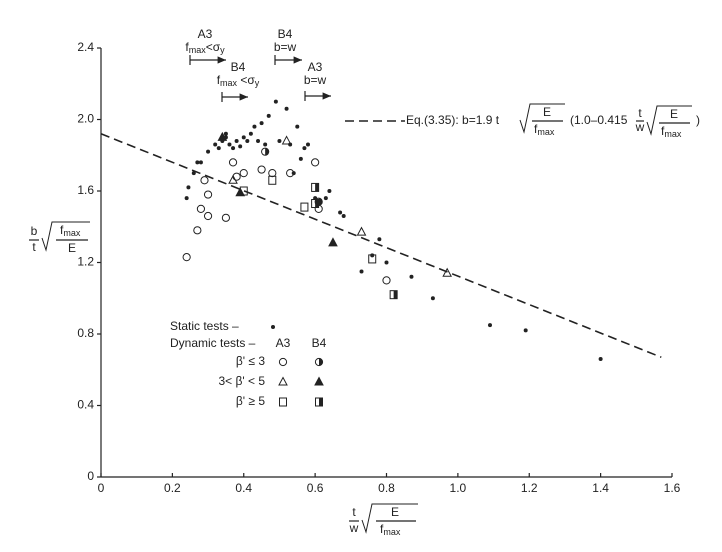 The height and width of the screenshot is (552, 722). Describe the element at coordinates (529, 488) in the screenshot. I see `x-tick-label: 1.2` at that location.